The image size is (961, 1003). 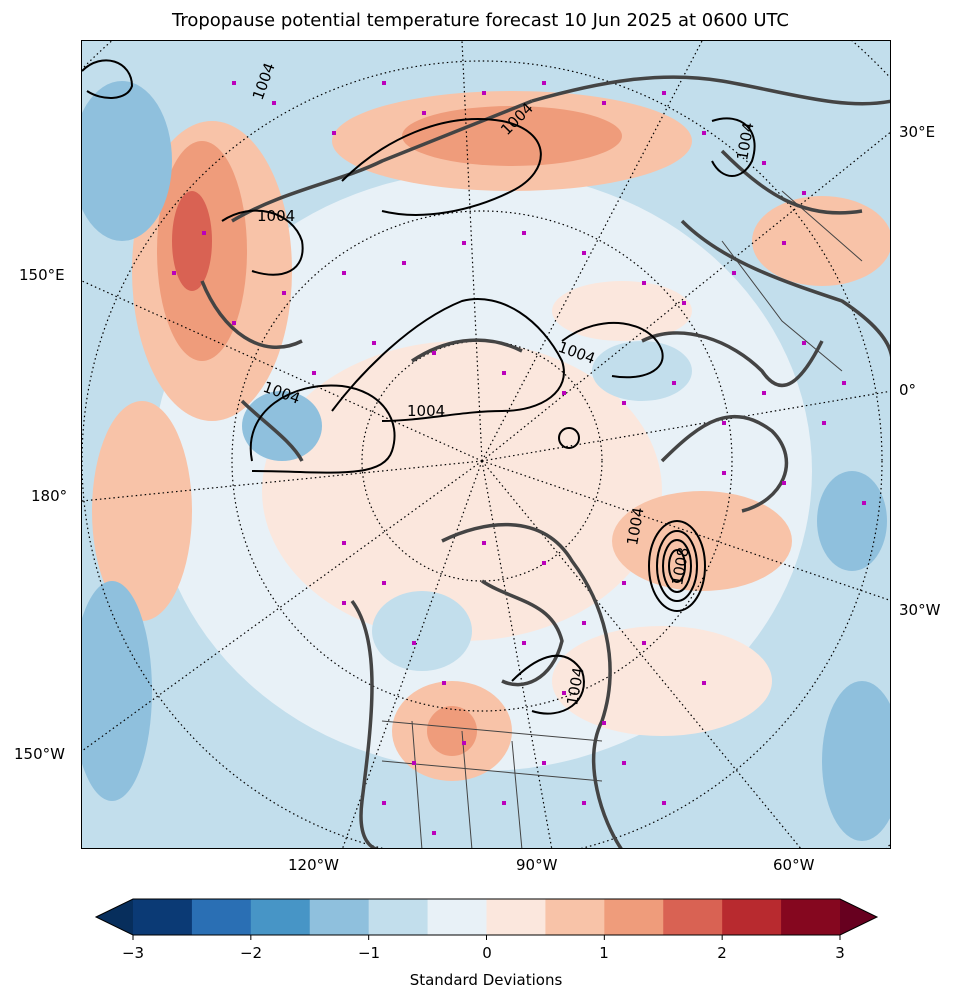 What do you see at coordinates (486, 980) in the screenshot?
I see `colorbar-label: Standard Deviations` at bounding box center [486, 980].